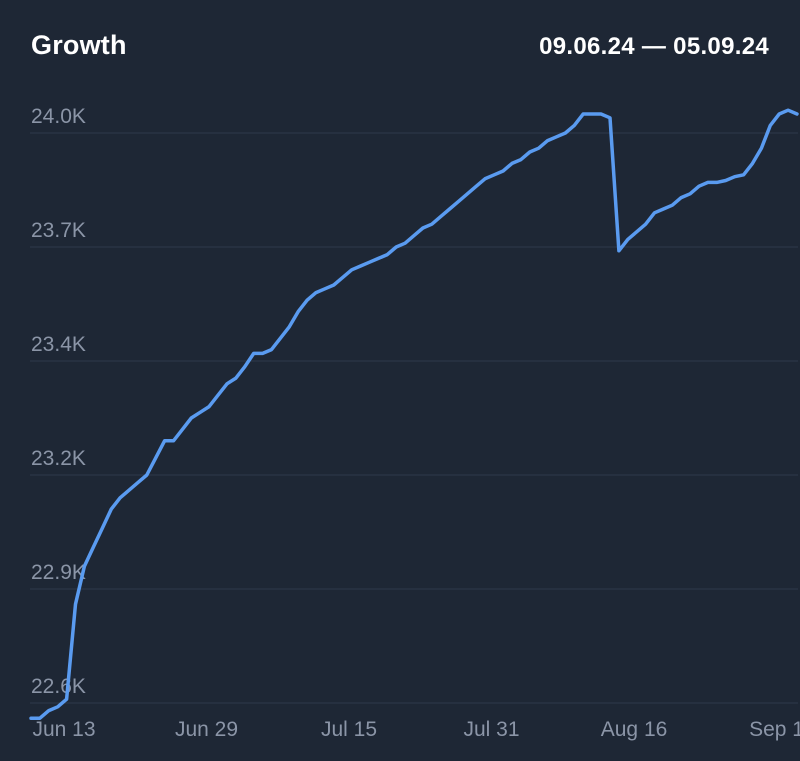 The height and width of the screenshot is (761, 800). I want to click on x-axis-ticks: Jun 13 Jun 29 Jul 15 Jul 31 Aug 16 Sep 1, so click(416, 729).